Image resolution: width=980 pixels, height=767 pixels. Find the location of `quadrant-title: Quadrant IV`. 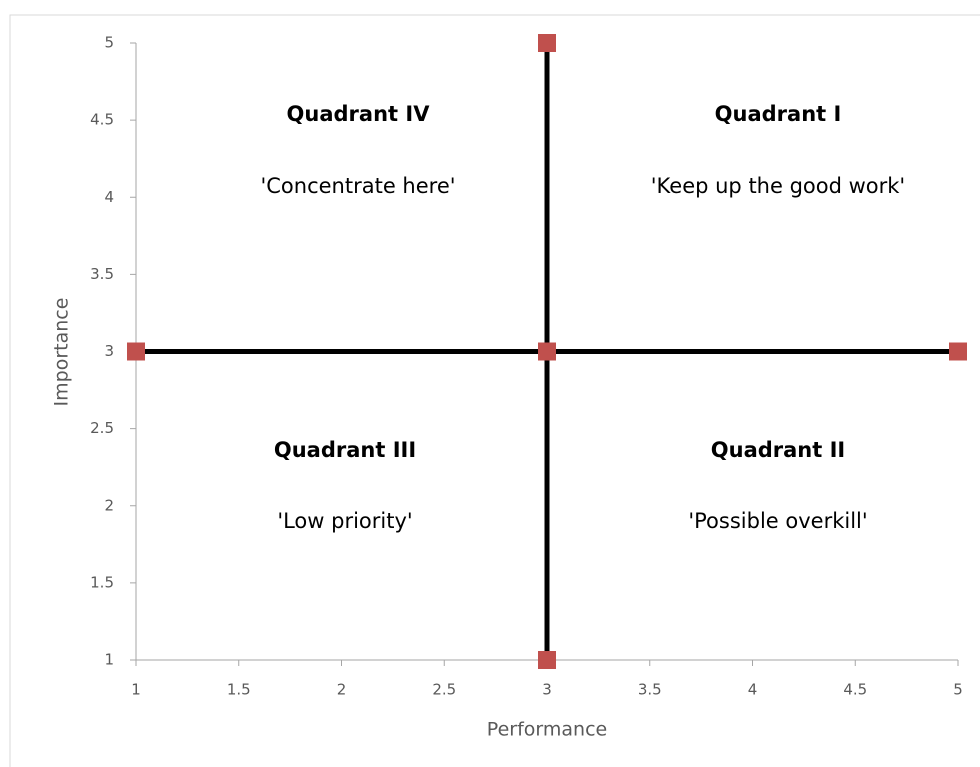

quadrant-title: Quadrant IV is located at coordinates (359, 114).